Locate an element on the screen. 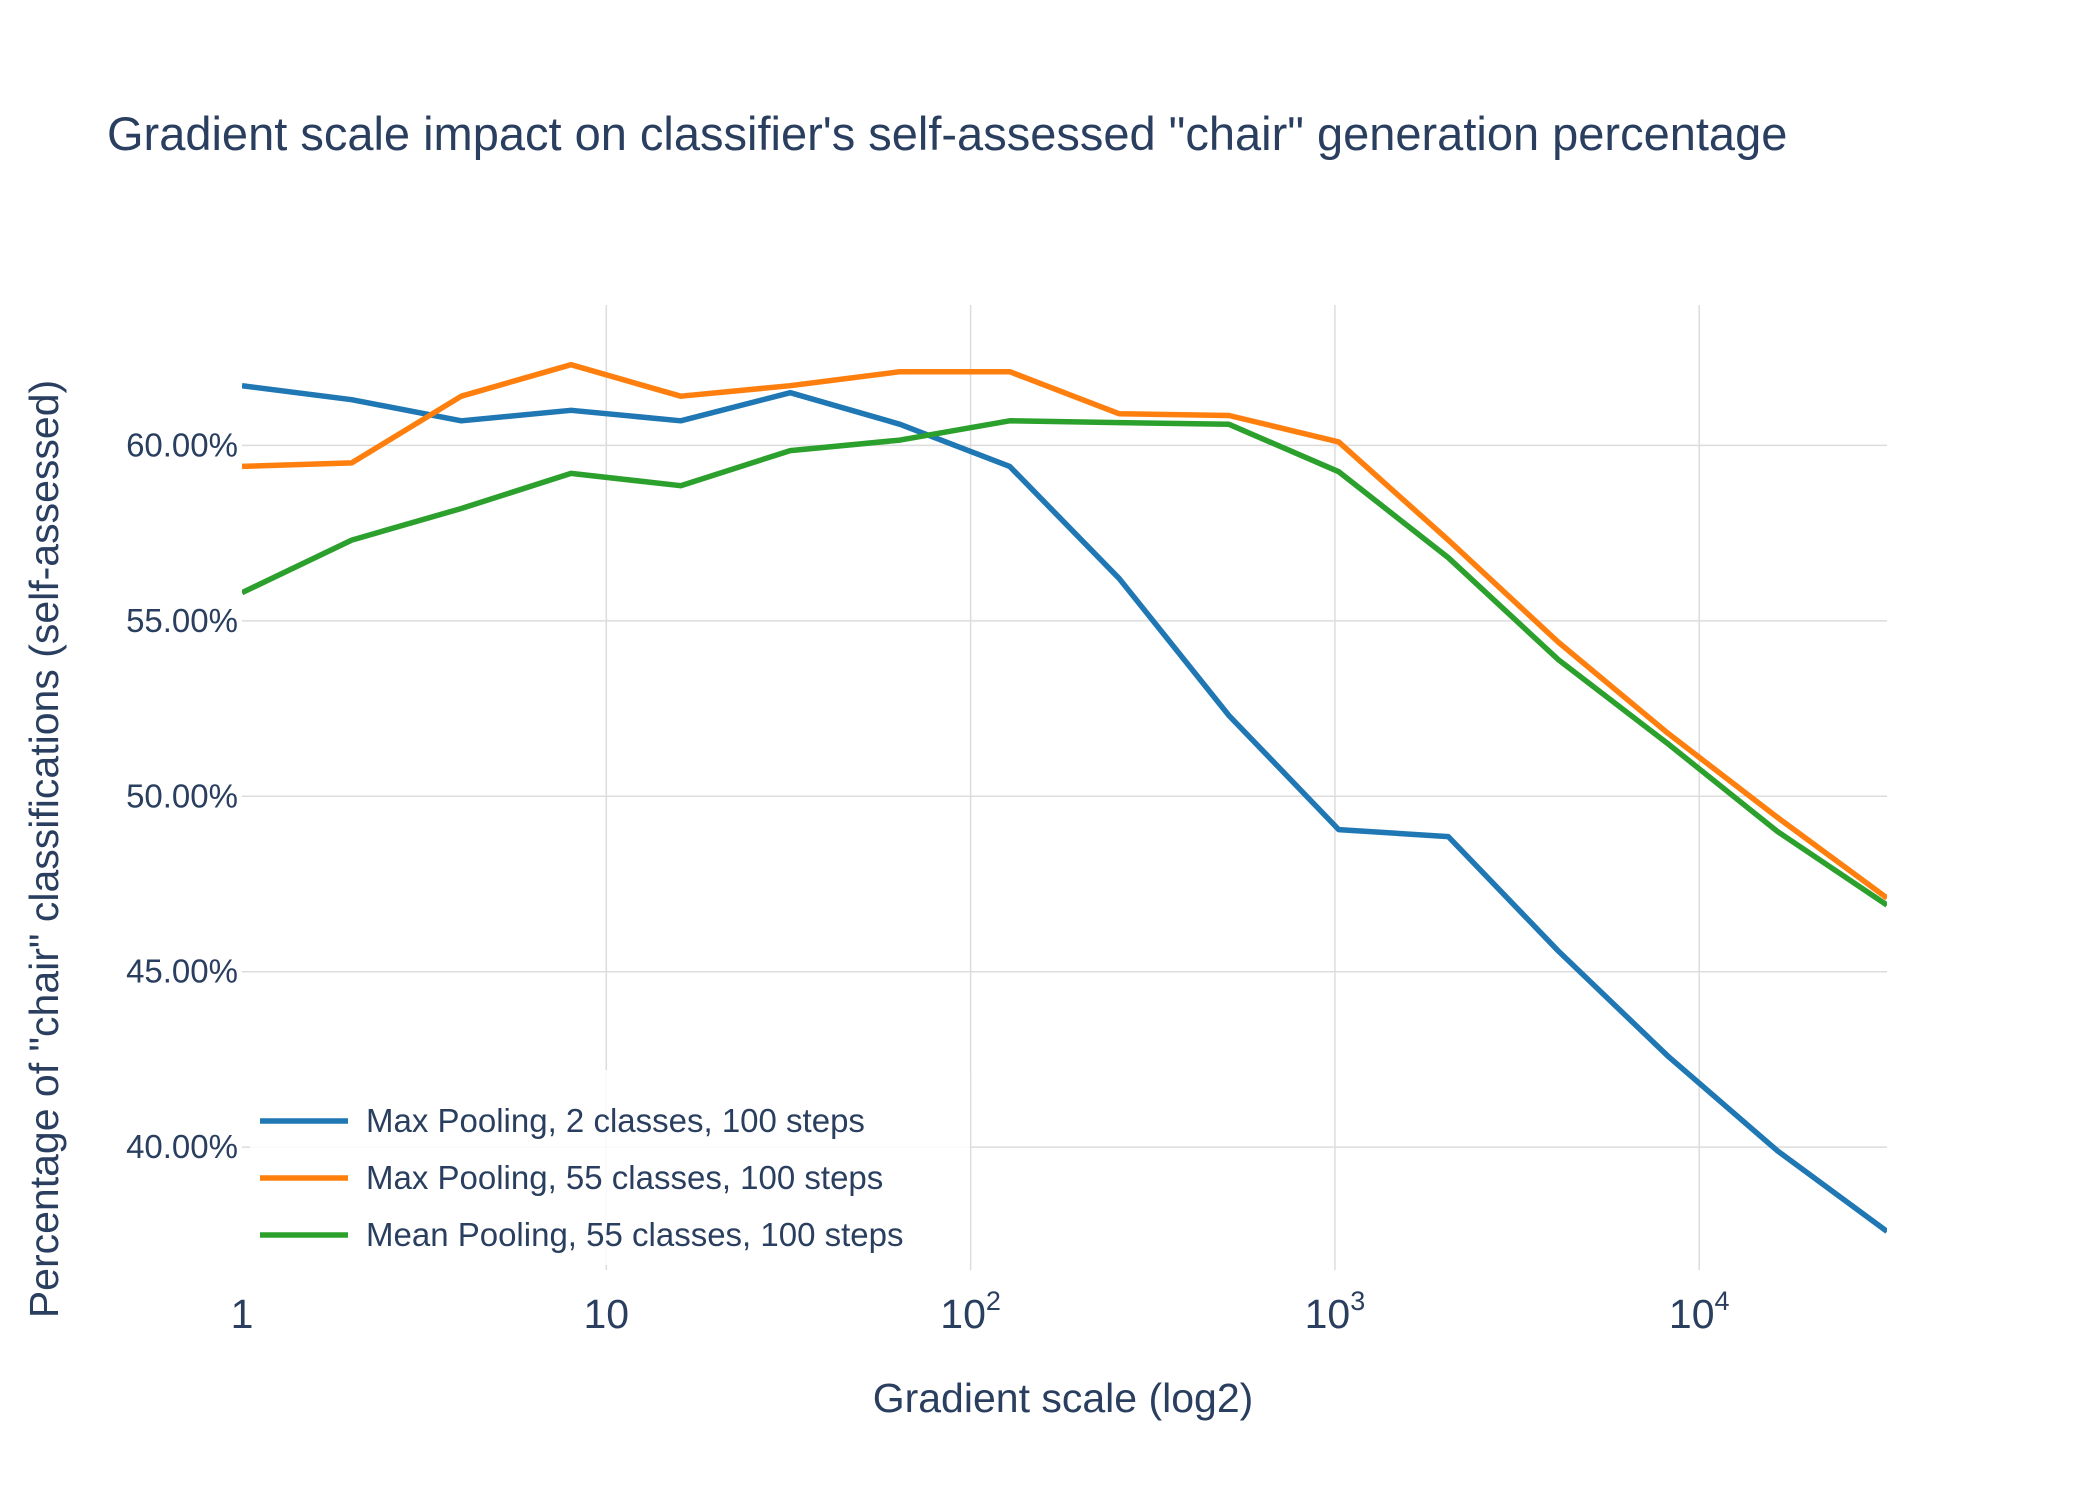  x-tick-label: 10 is located at coordinates (607, 1314).